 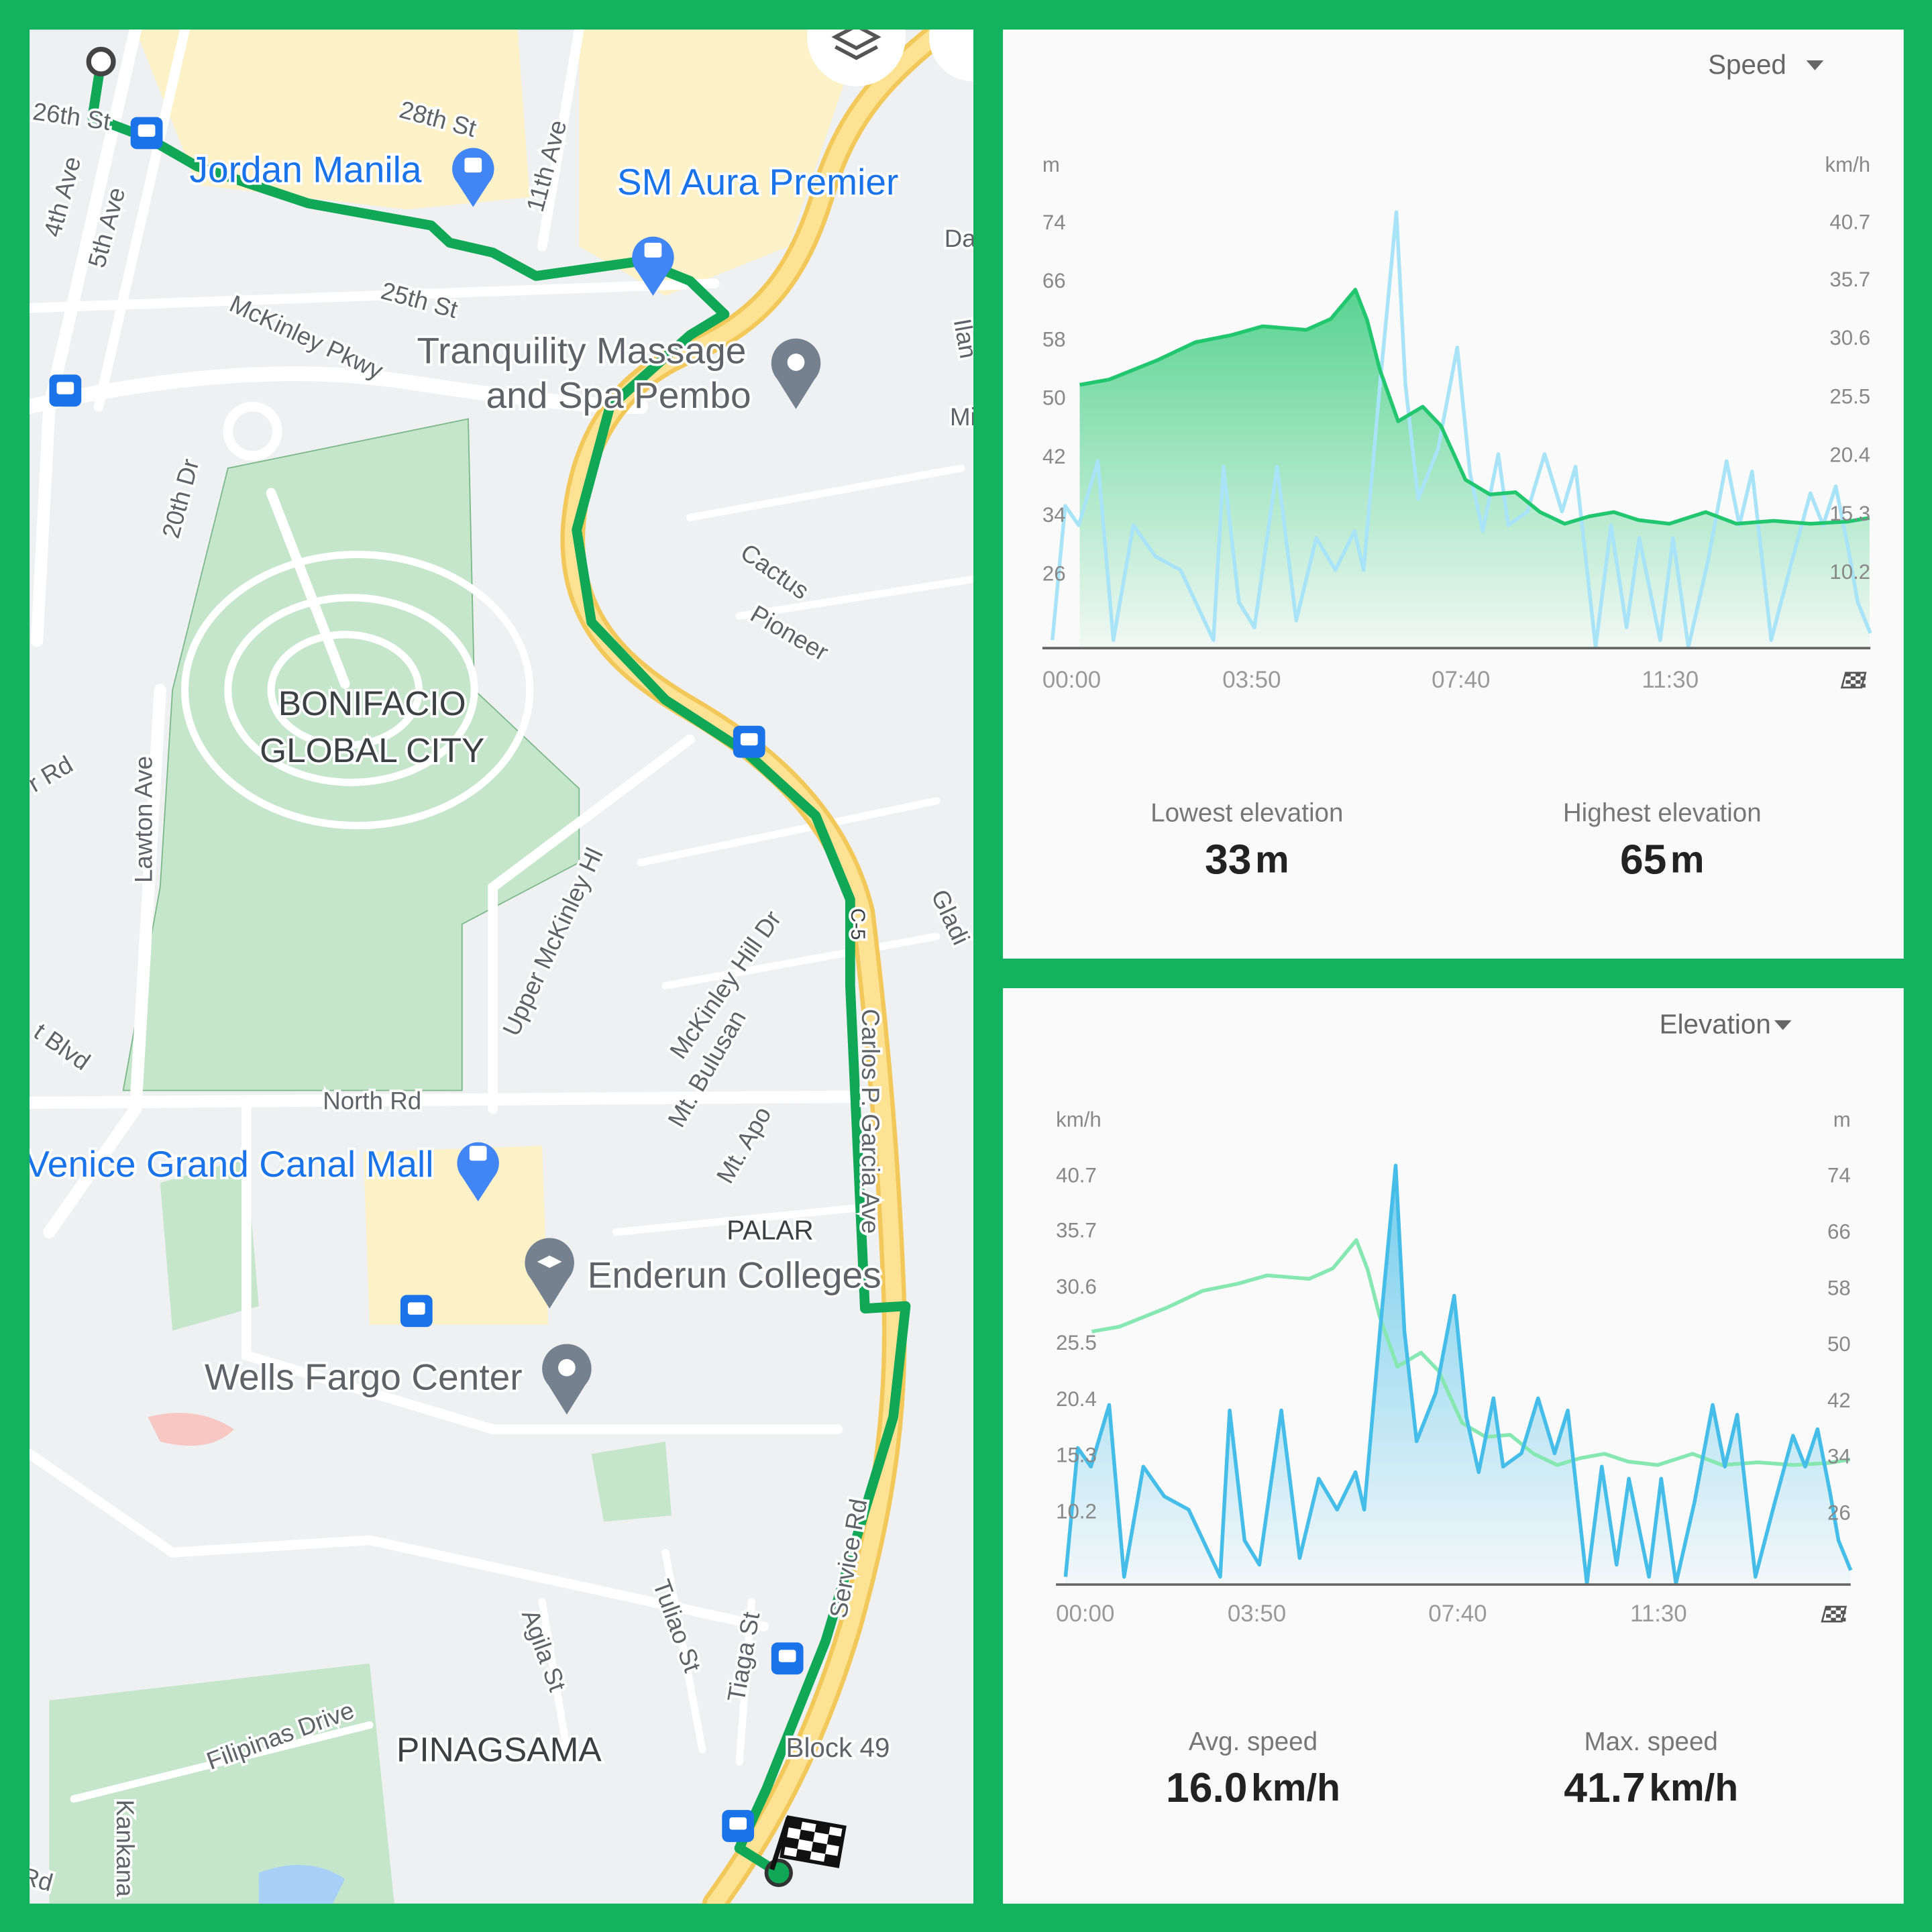 I want to click on y-unit: m, so click(x=1051, y=164).